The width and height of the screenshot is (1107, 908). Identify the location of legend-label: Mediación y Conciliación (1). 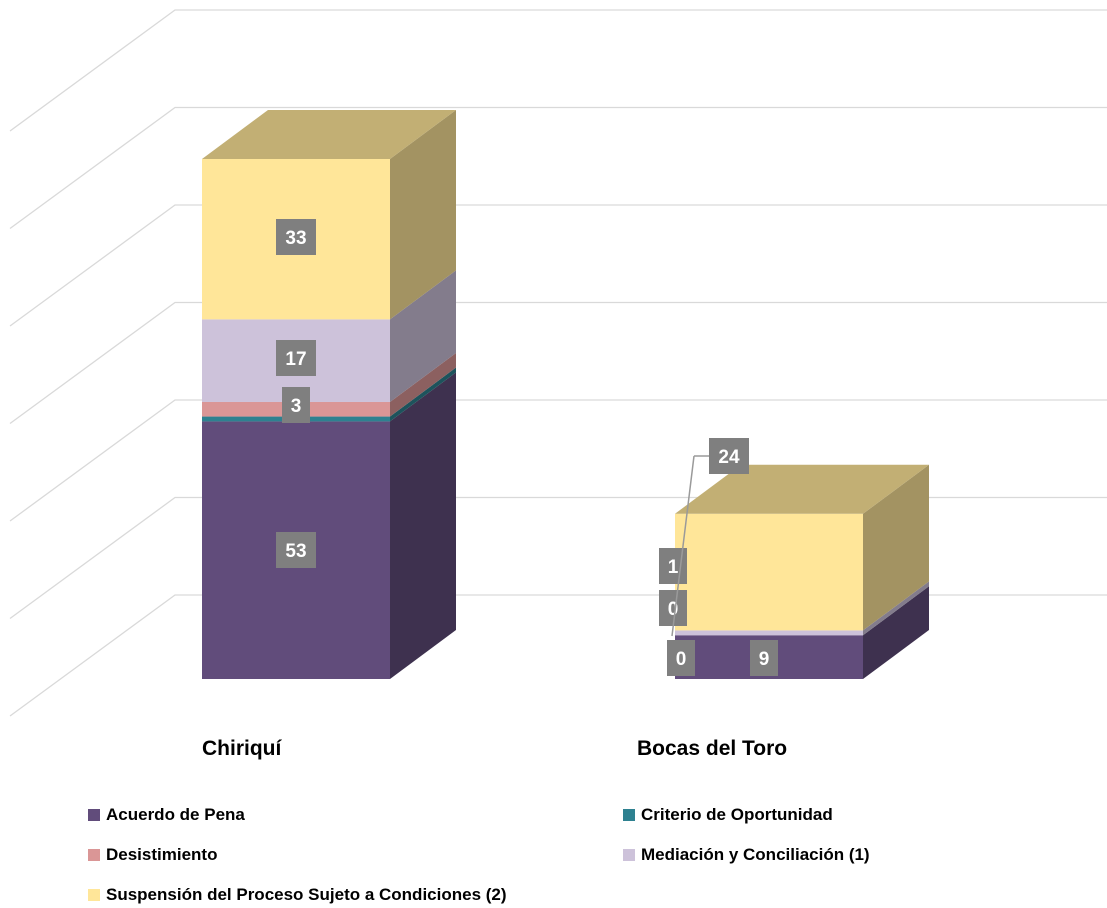
(755, 854).